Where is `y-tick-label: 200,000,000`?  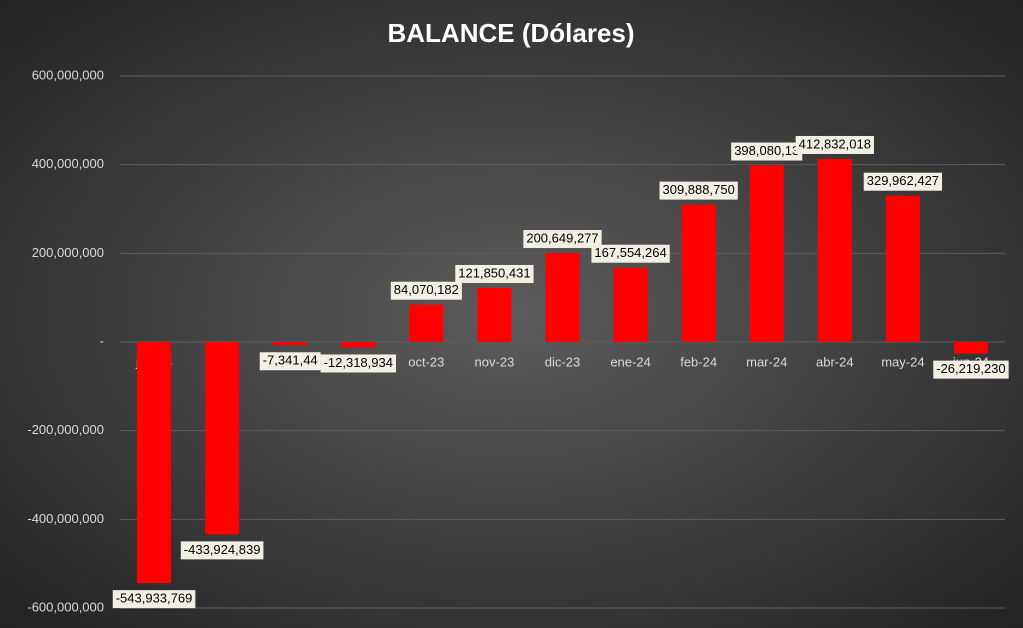 y-tick-label: 200,000,000 is located at coordinates (68, 252).